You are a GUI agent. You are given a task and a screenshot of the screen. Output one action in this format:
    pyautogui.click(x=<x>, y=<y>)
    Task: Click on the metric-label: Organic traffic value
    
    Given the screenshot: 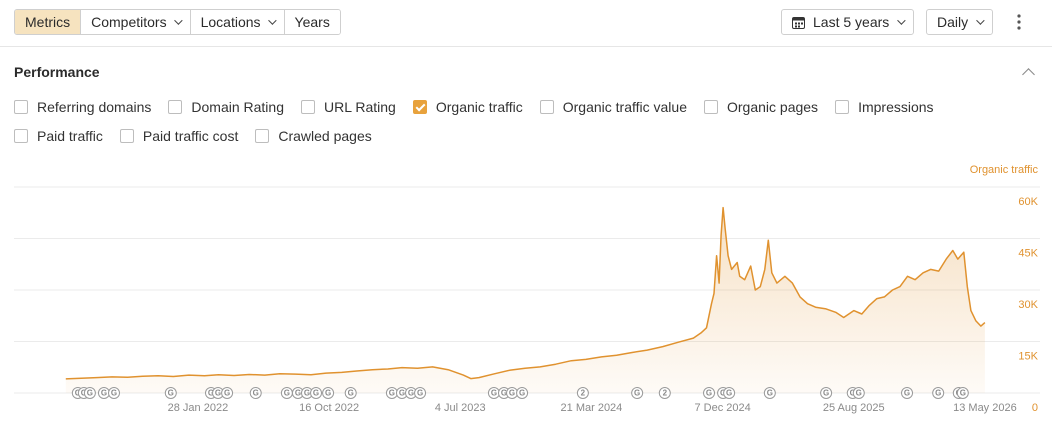 What is the action you would take?
    pyautogui.click(x=624, y=107)
    